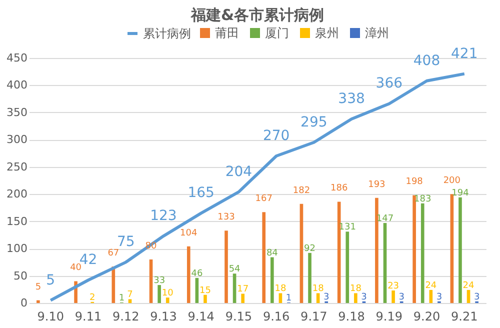  What do you see at coordinates (17, 58) in the screenshot?
I see `y-tick-label: 450` at bounding box center [17, 58].